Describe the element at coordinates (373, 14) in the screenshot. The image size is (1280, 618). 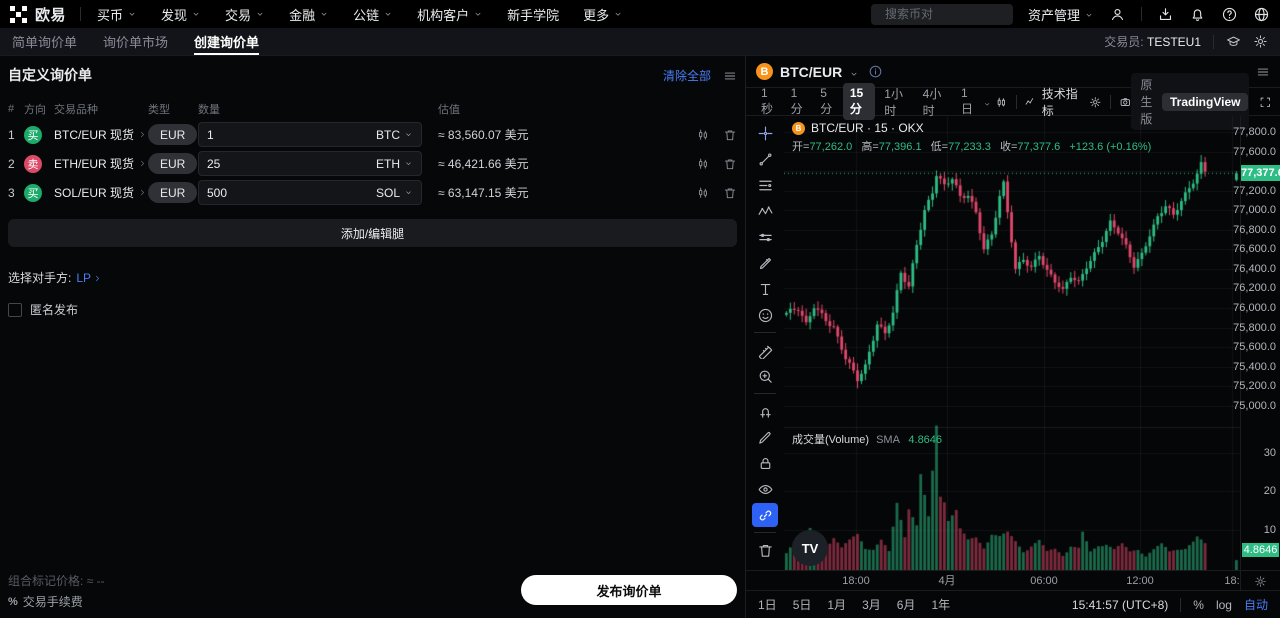
I see `nav-item: 公链` at that location.